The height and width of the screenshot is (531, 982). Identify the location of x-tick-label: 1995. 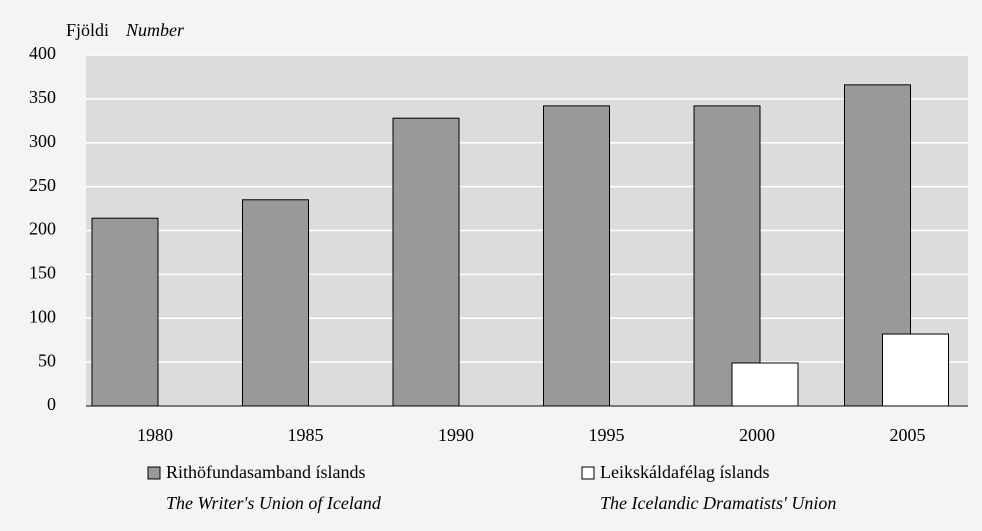
(607, 435).